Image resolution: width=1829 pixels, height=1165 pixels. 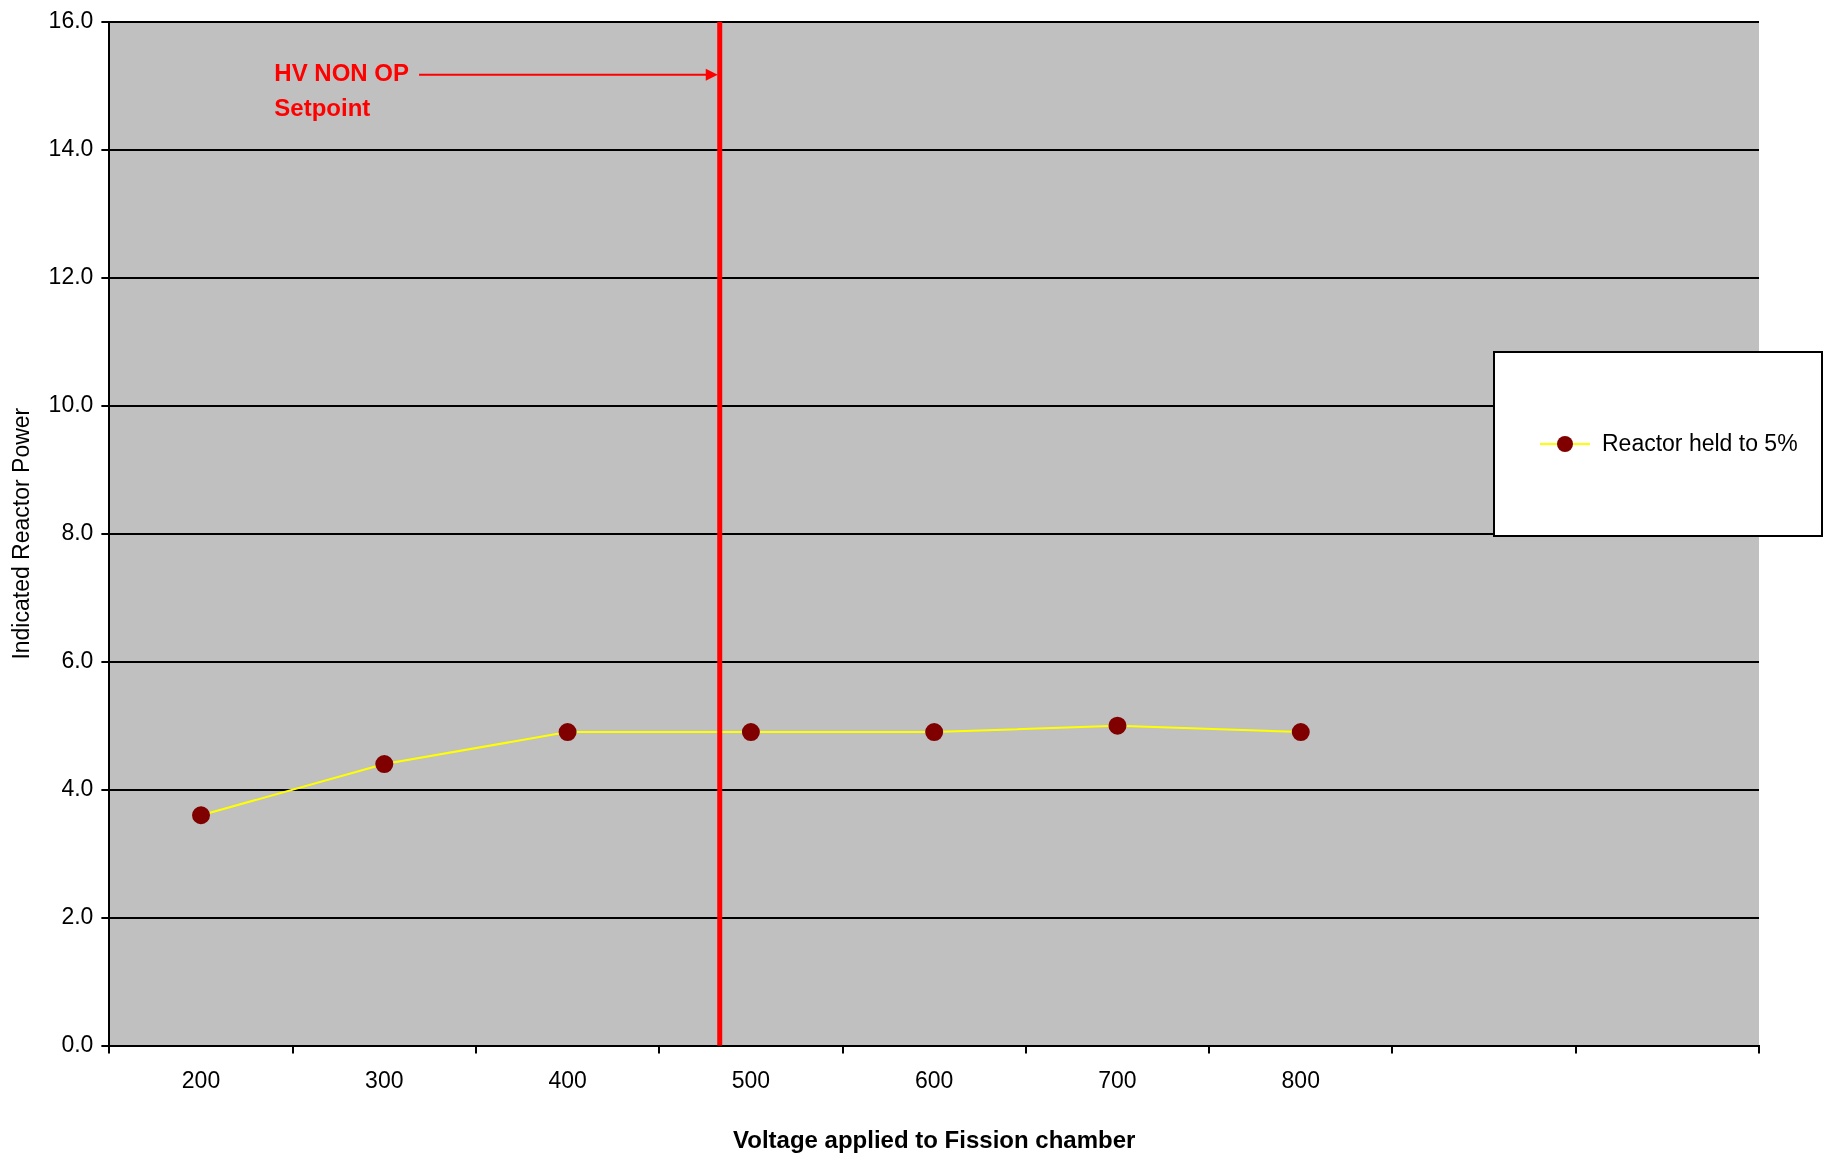 I want to click on legend: Reactor held to 5%, so click(x=1658, y=443).